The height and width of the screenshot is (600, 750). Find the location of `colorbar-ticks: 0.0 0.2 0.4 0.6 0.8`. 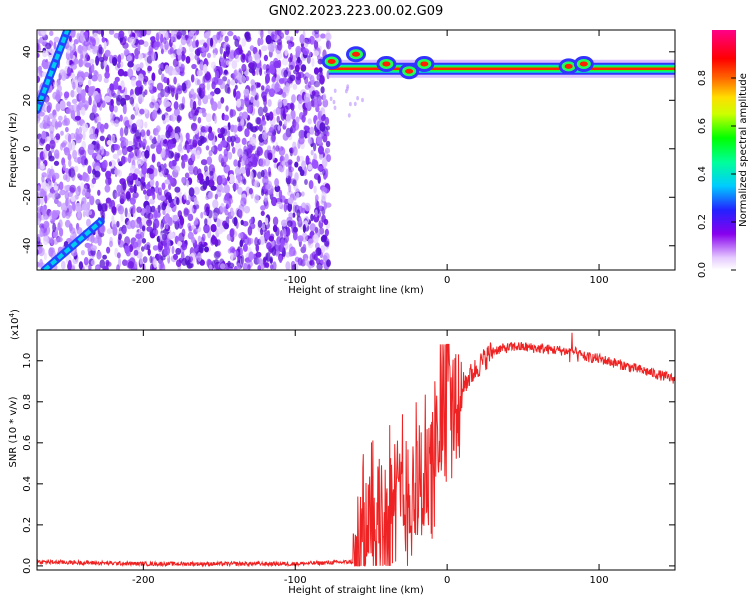

colorbar-ticks: 0.0 0.2 0.4 0.6 0.8 is located at coordinates (716, 174).